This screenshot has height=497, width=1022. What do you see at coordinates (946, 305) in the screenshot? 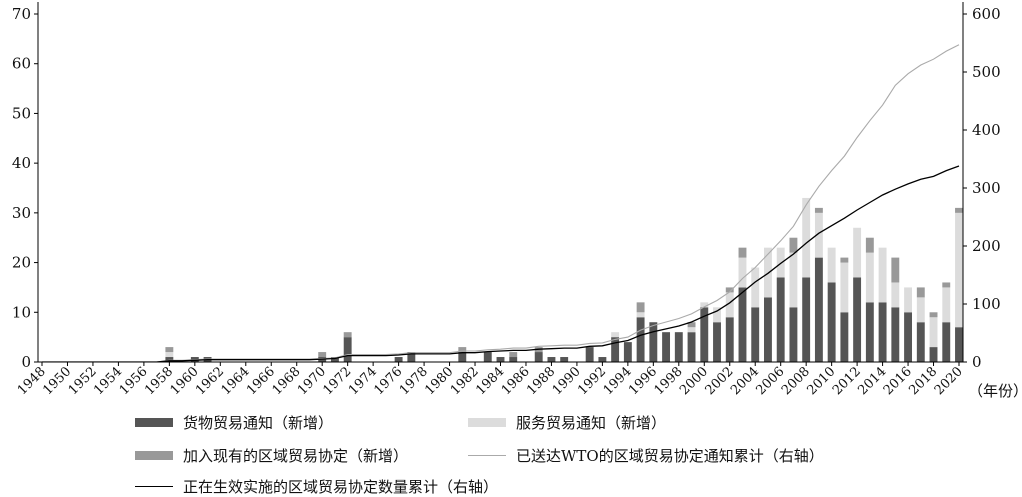
I see `bar-services-2019` at bounding box center [946, 305].